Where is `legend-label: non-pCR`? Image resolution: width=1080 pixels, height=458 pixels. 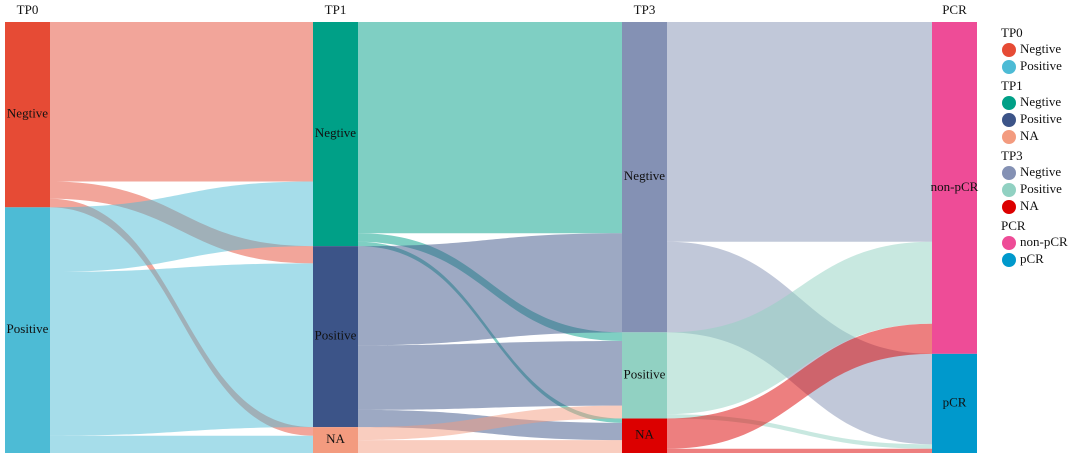 legend-label: non-pCR is located at coordinates (1044, 241).